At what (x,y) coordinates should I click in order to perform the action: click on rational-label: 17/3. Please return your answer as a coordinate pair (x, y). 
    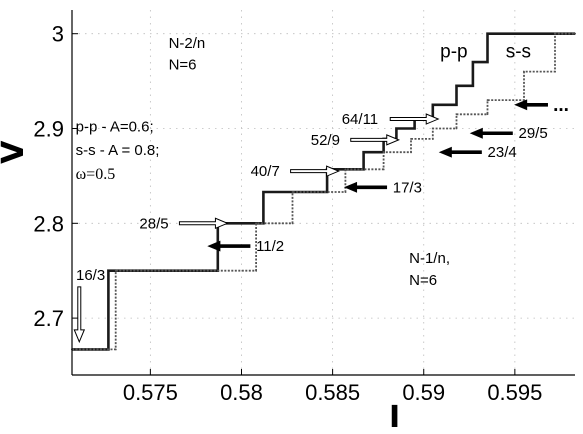
    Looking at the image, I should click on (407, 187).